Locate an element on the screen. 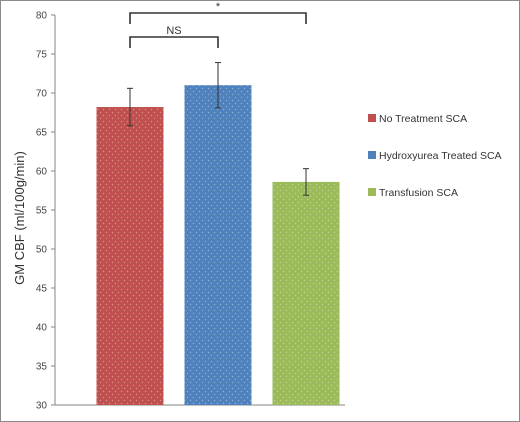  significance-label: NS is located at coordinates (173, 31).